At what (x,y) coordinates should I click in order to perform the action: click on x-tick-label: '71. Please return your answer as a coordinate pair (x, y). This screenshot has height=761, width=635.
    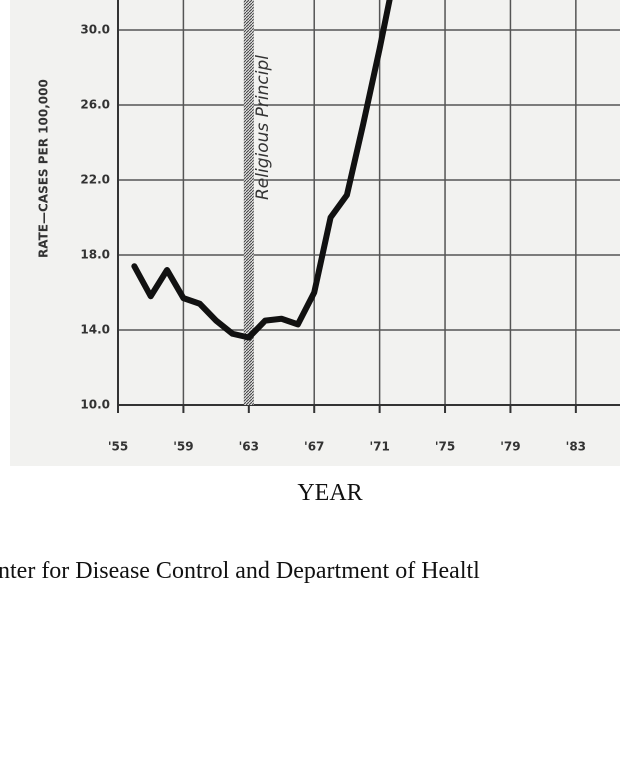
    Looking at the image, I should click on (379, 447).